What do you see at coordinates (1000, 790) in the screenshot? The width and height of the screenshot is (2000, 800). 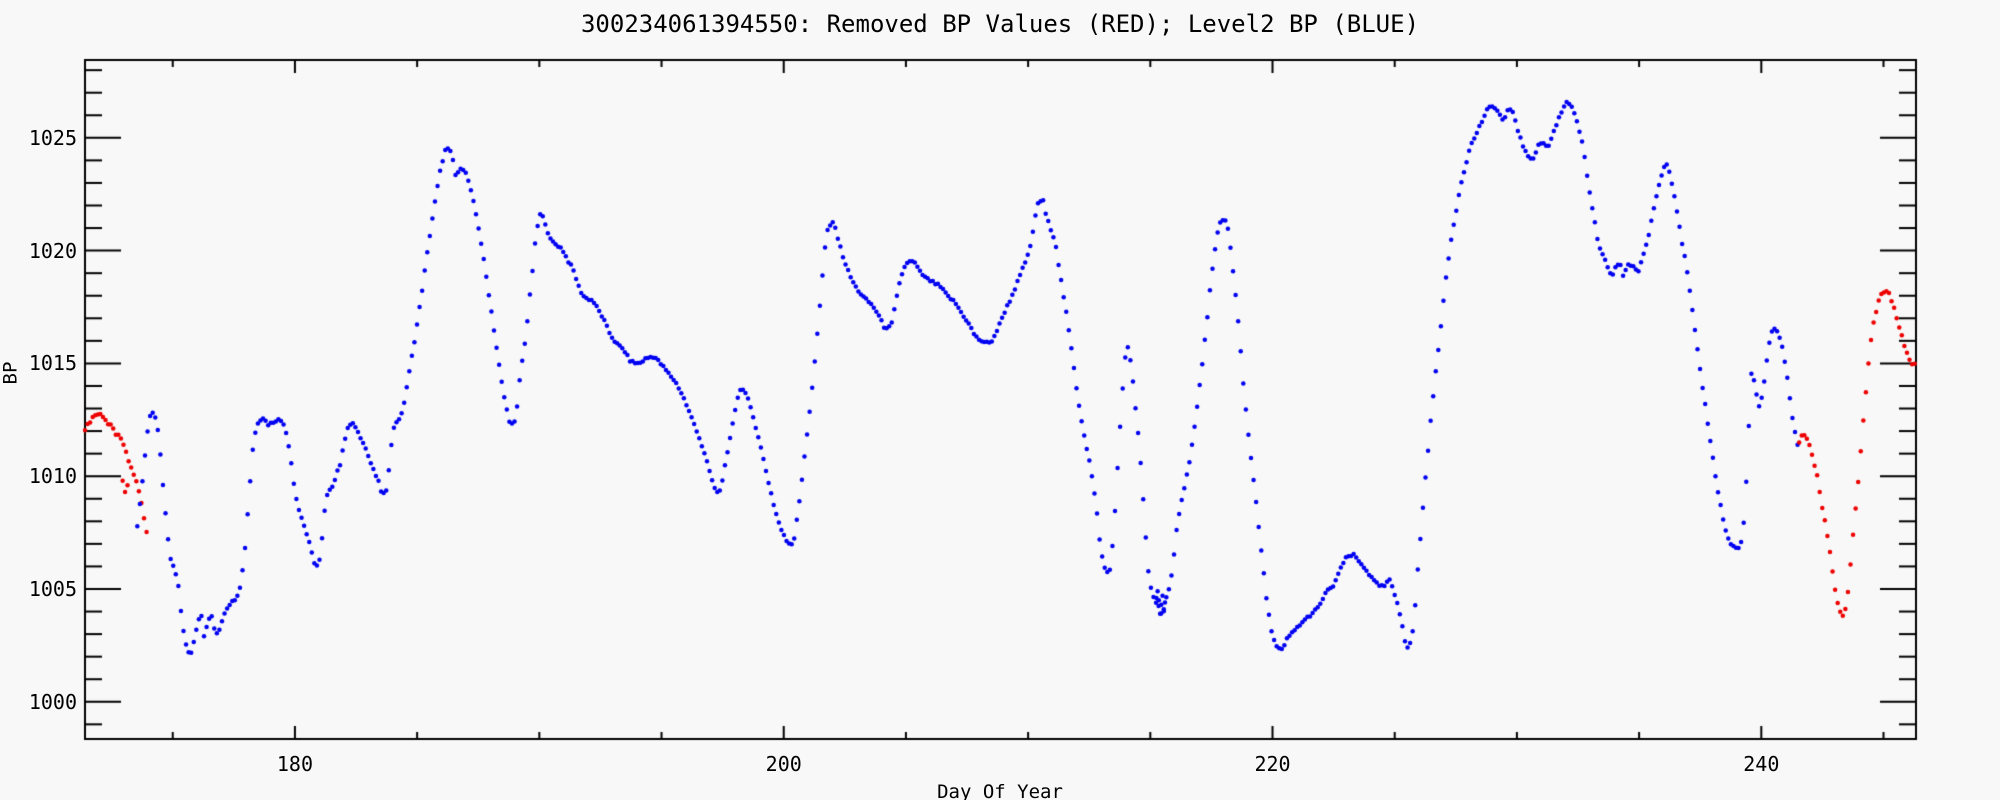 I see `x-axis-title: Day Of Year` at bounding box center [1000, 790].